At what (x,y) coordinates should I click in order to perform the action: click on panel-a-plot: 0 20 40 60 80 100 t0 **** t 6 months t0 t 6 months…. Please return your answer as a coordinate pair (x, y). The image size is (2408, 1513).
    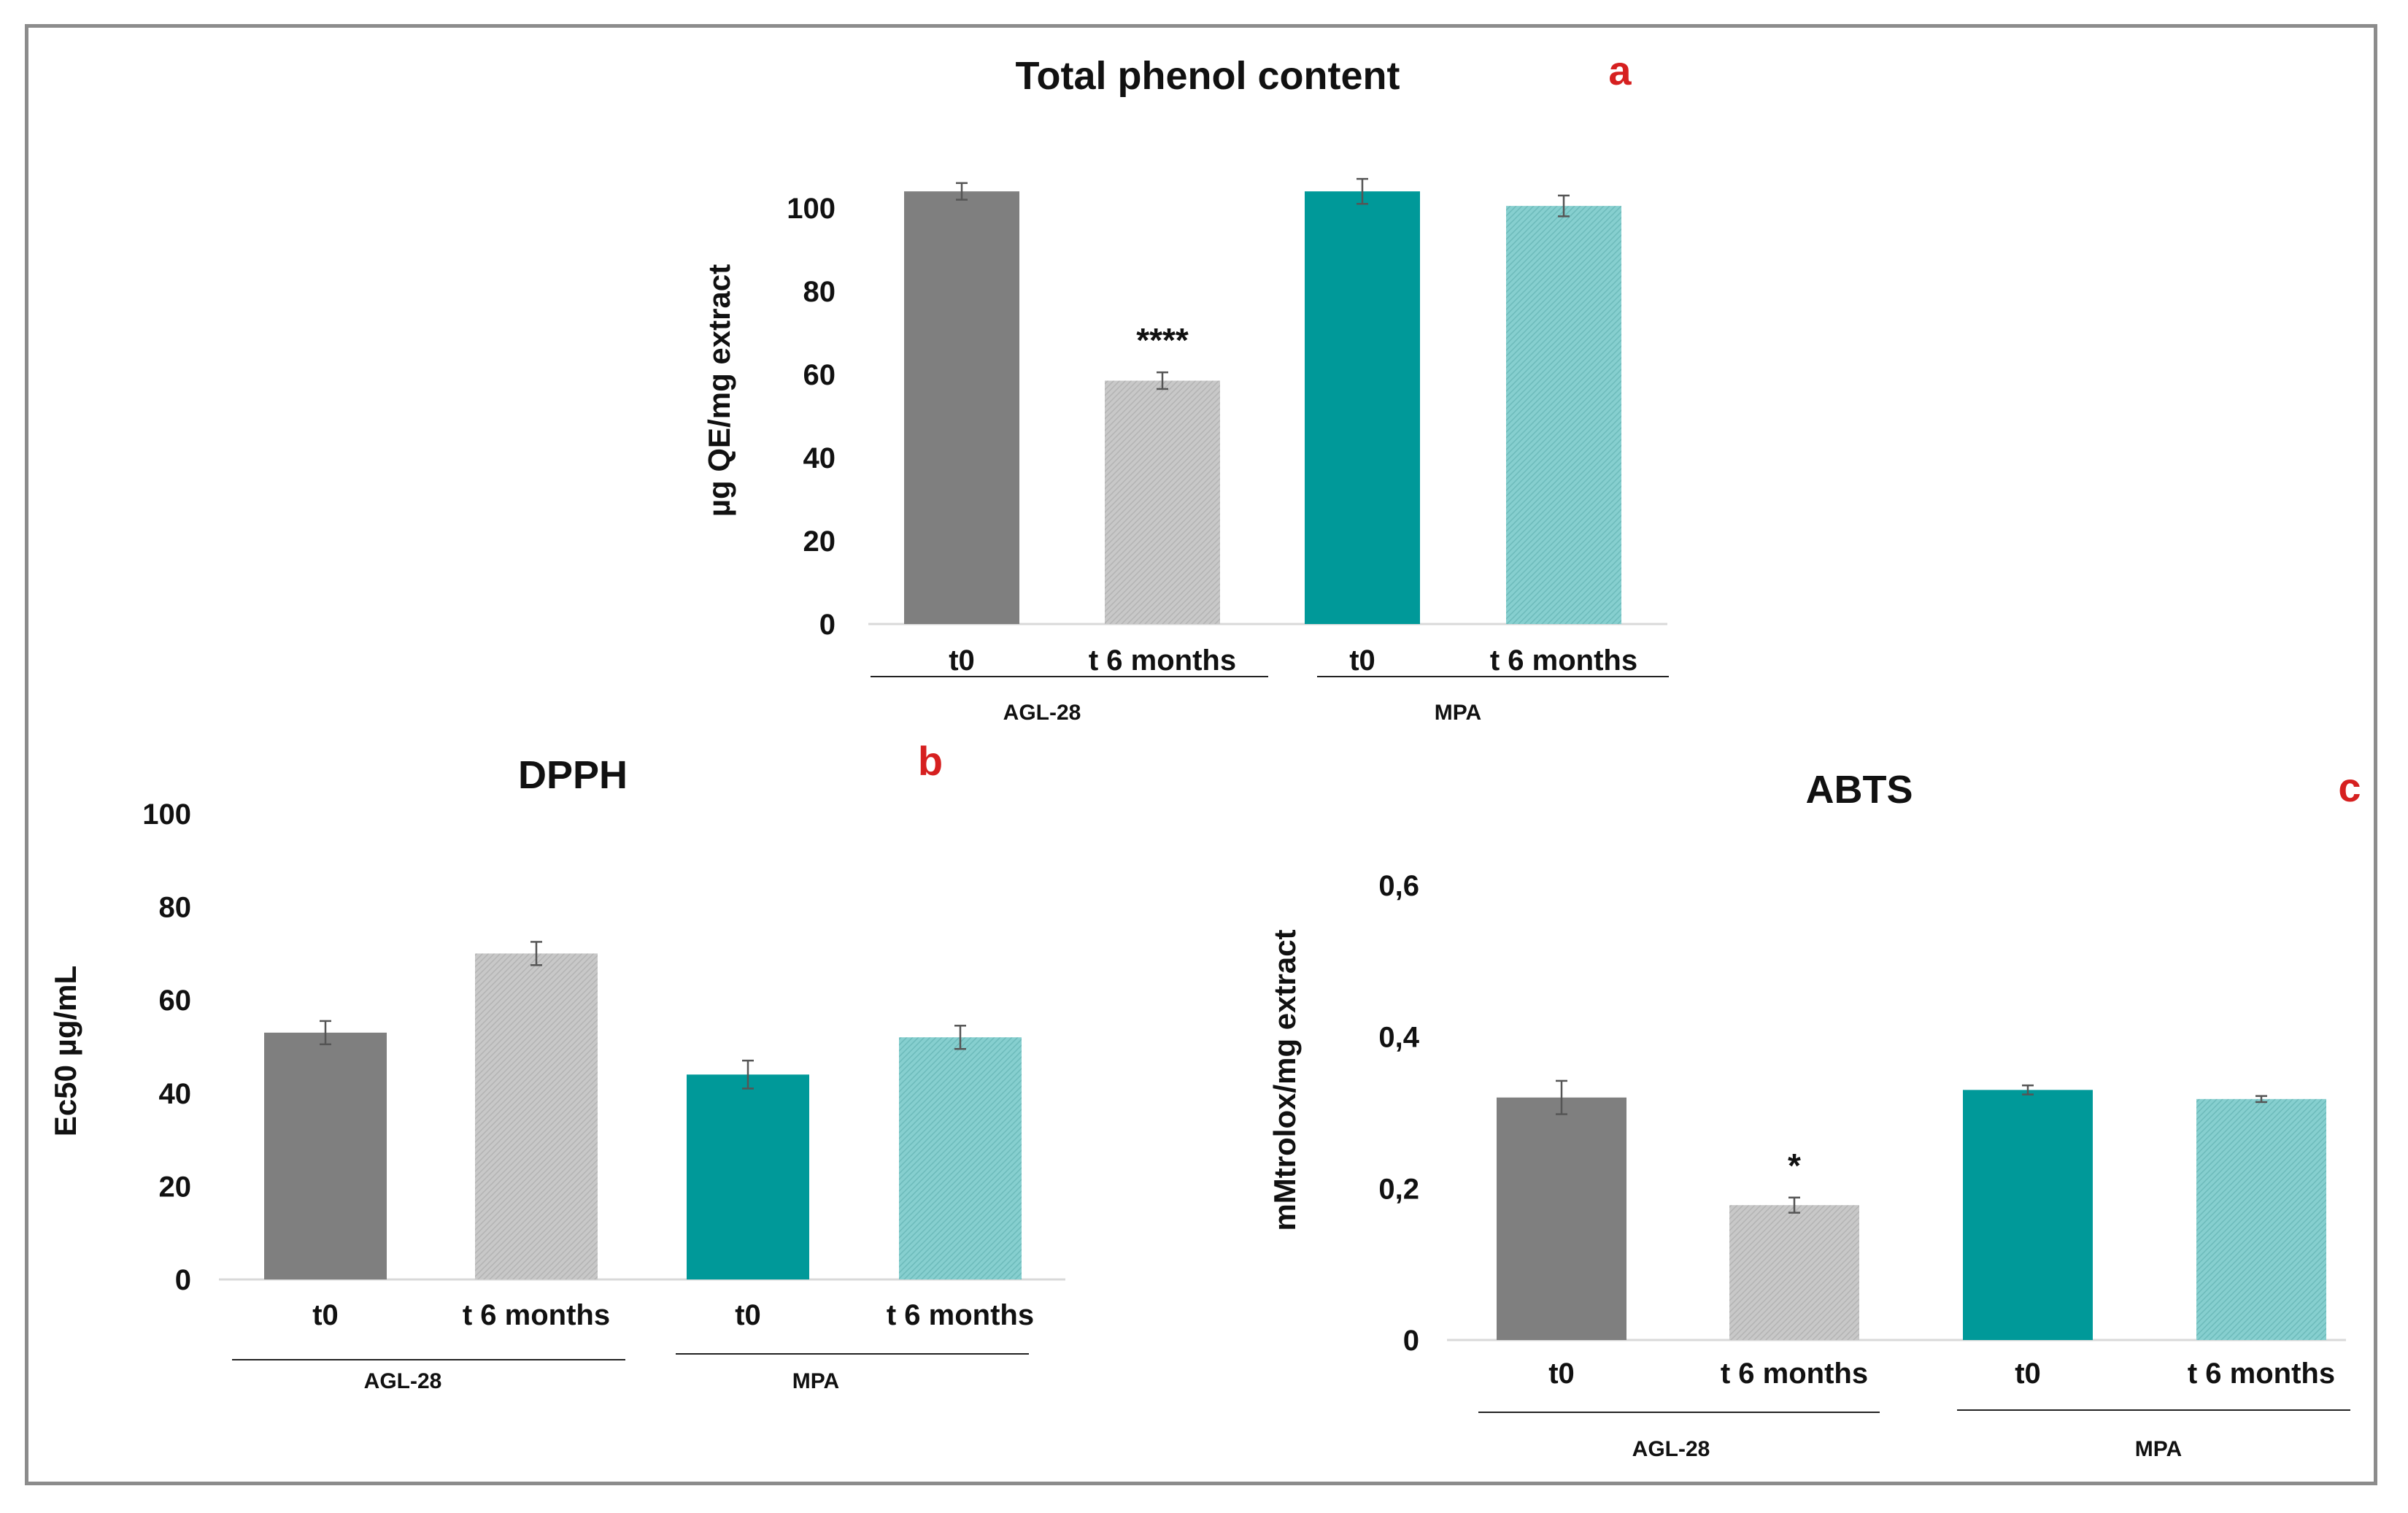
    Looking at the image, I should click on (1228, 451).